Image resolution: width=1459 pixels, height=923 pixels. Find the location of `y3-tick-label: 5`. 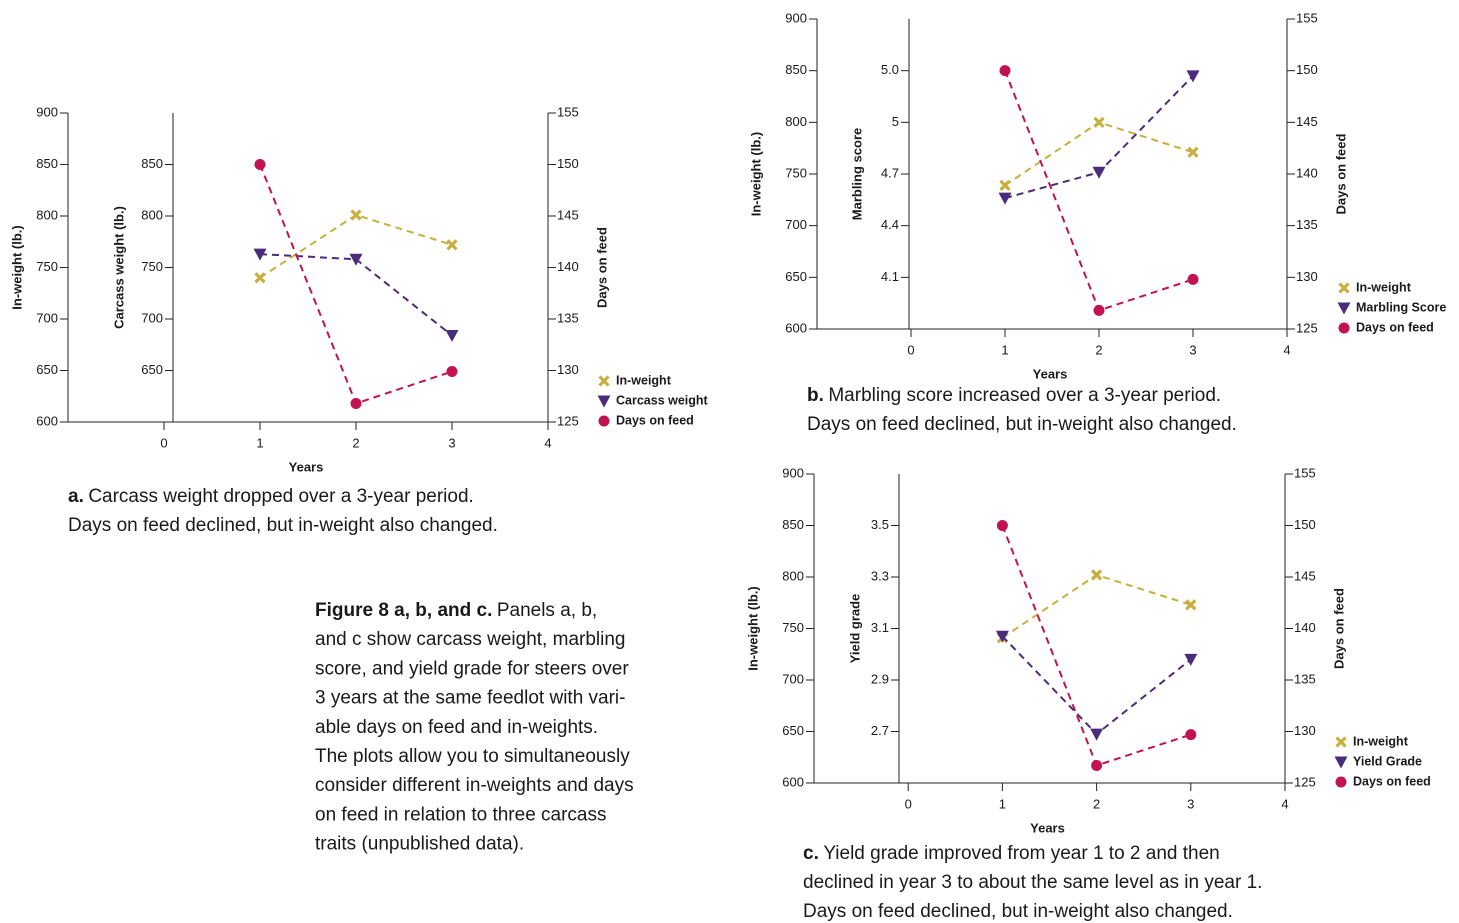

y3-tick-label: 5 is located at coordinates (895, 121).